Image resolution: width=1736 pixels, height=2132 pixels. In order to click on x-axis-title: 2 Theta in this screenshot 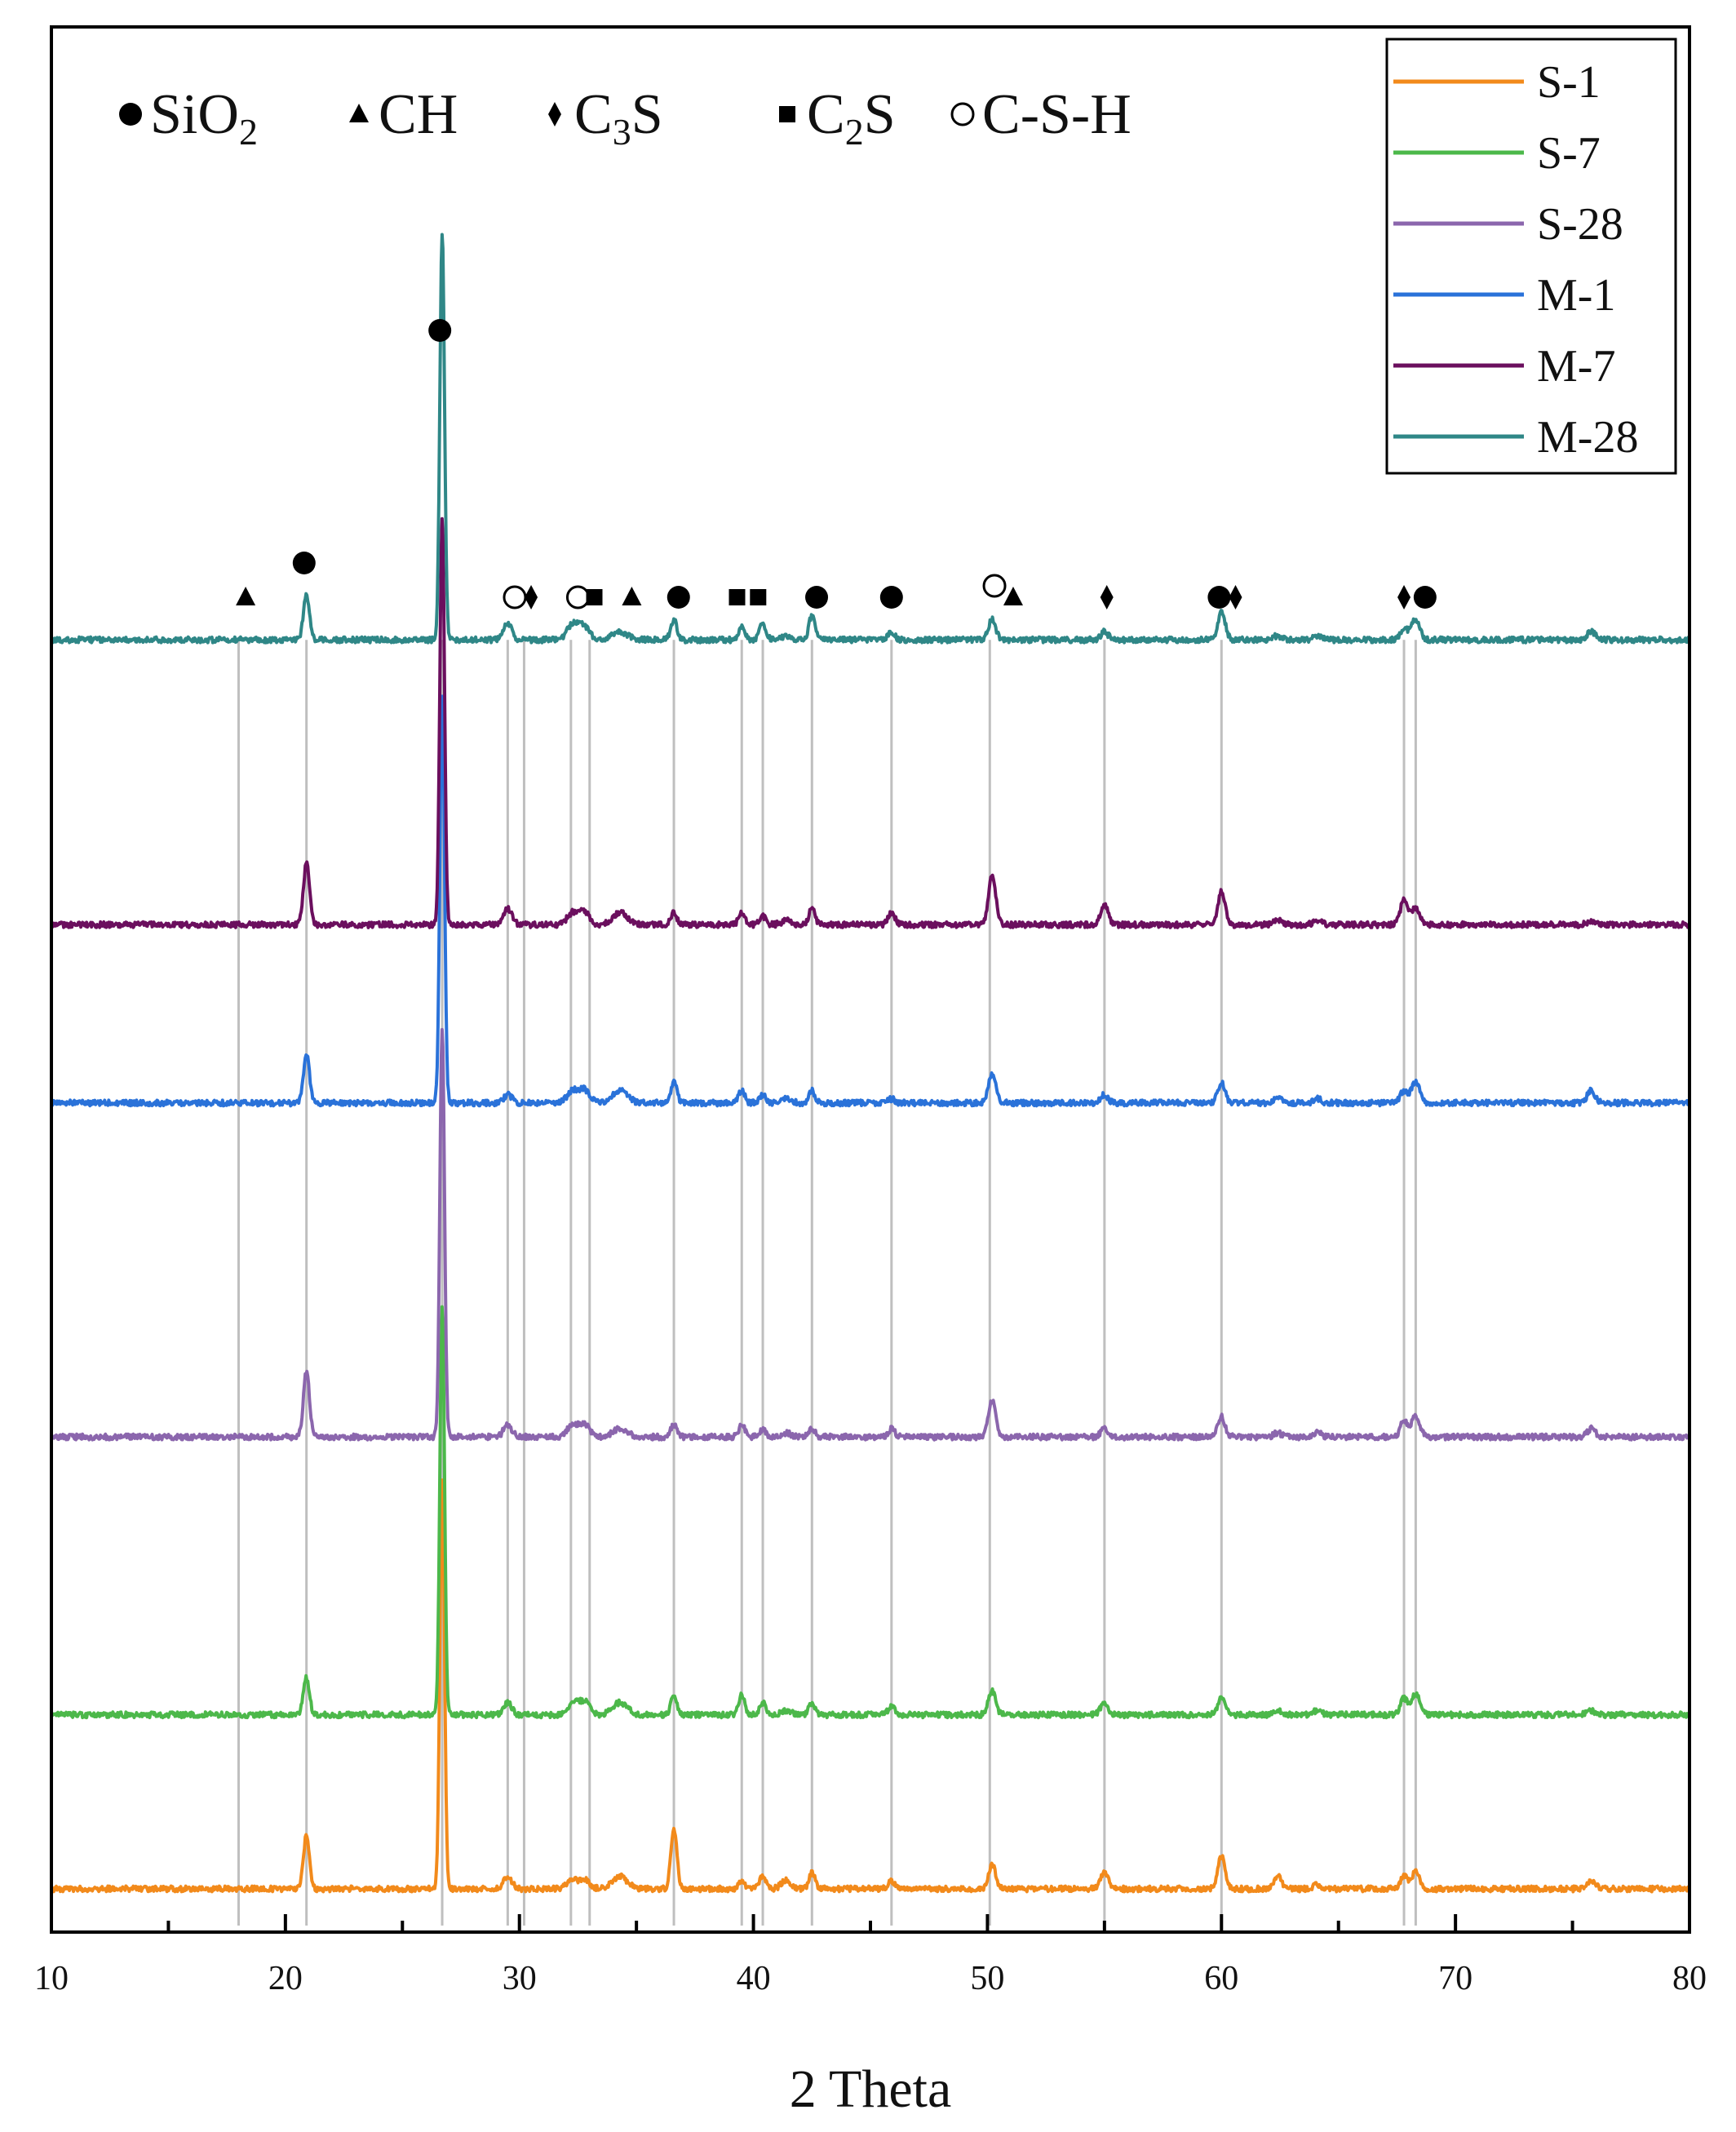, I will do `click(871, 2089)`.